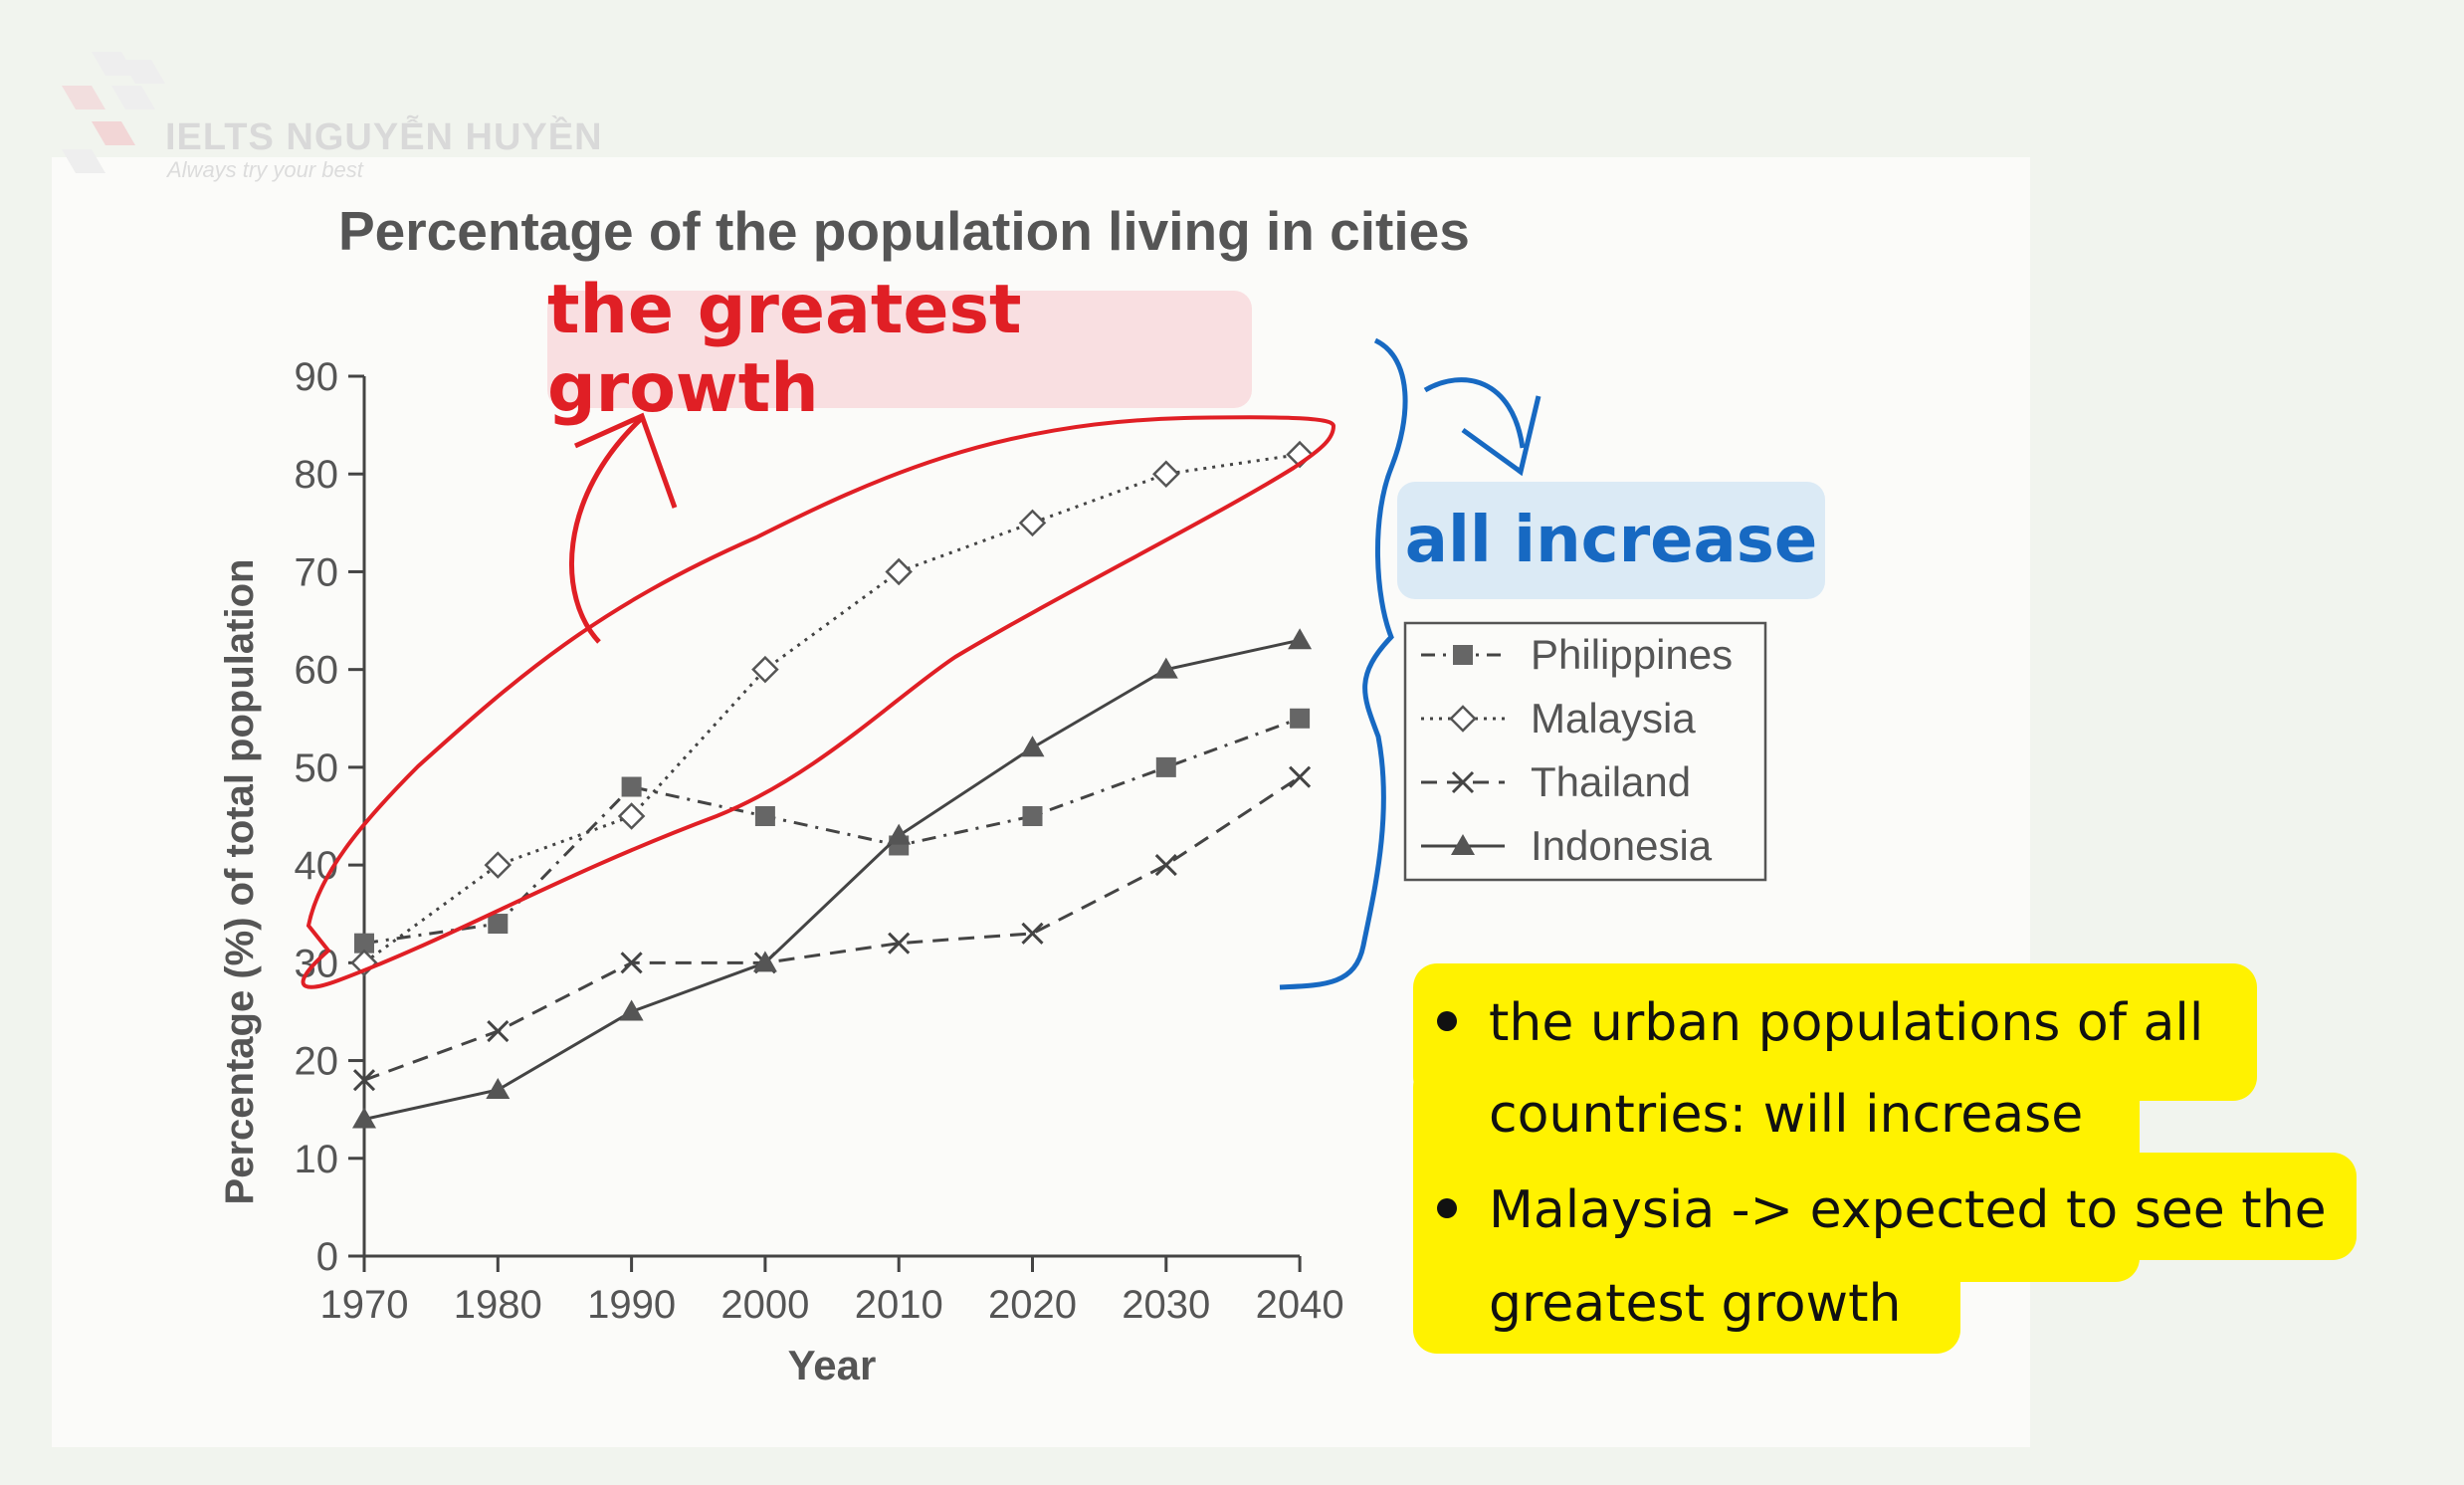  I want to click on x-axis-label: Year, so click(833, 1365).